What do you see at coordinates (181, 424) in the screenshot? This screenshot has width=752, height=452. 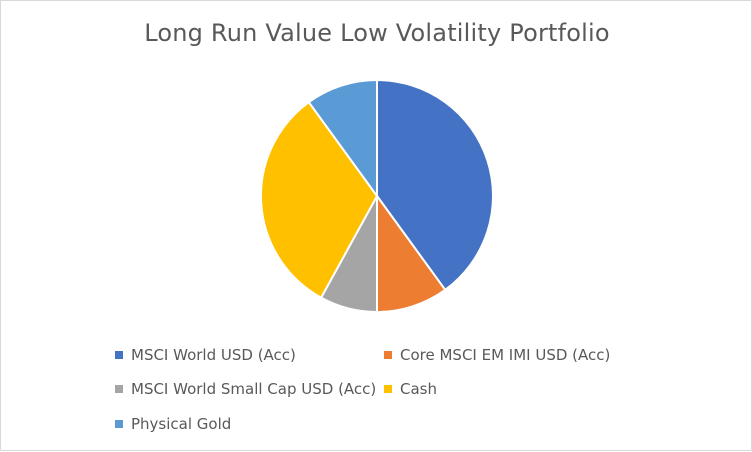 I see `legend-label: Physical Gold` at bounding box center [181, 424].